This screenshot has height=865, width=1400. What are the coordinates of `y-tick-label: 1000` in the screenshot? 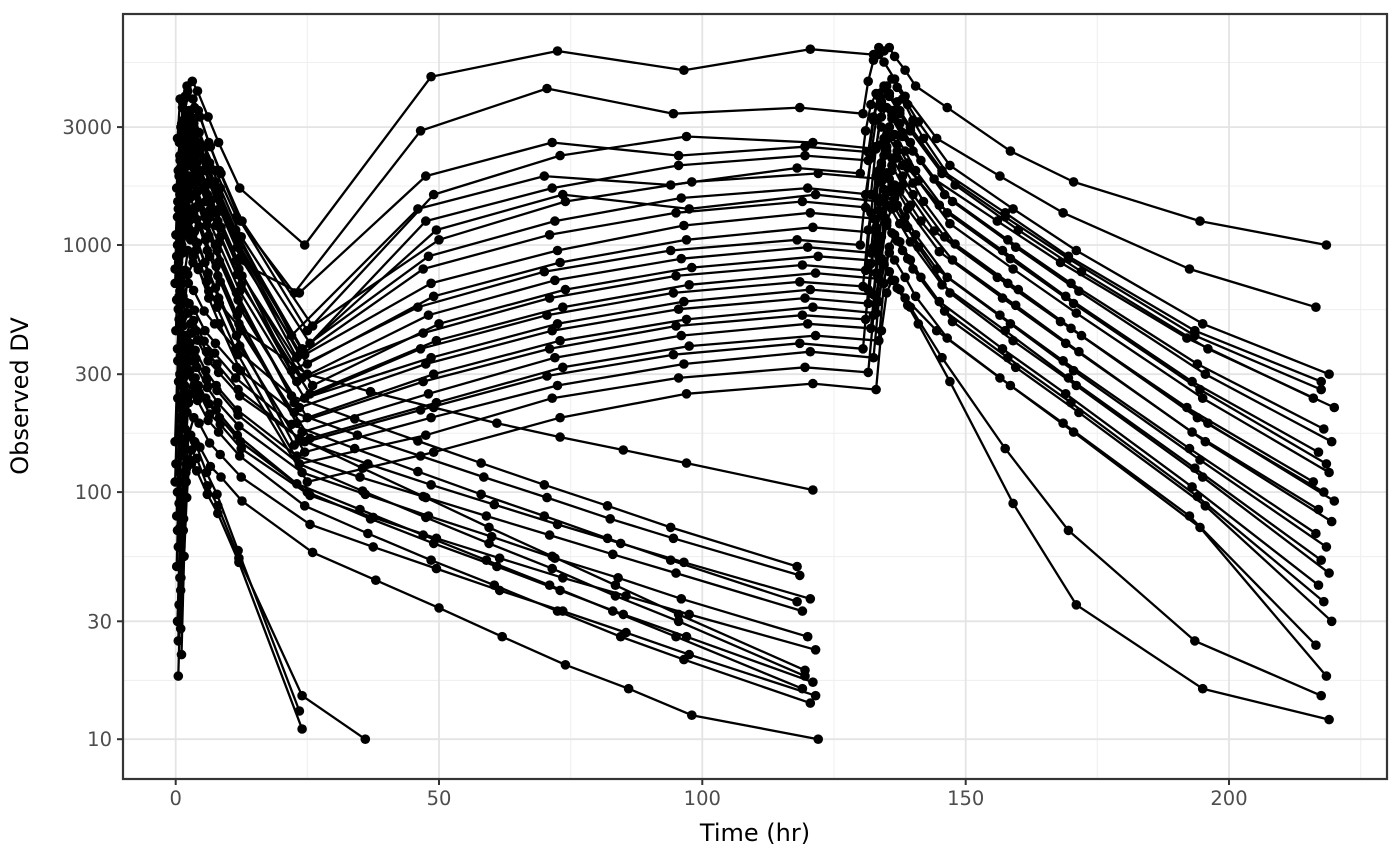 It's located at (87, 245).